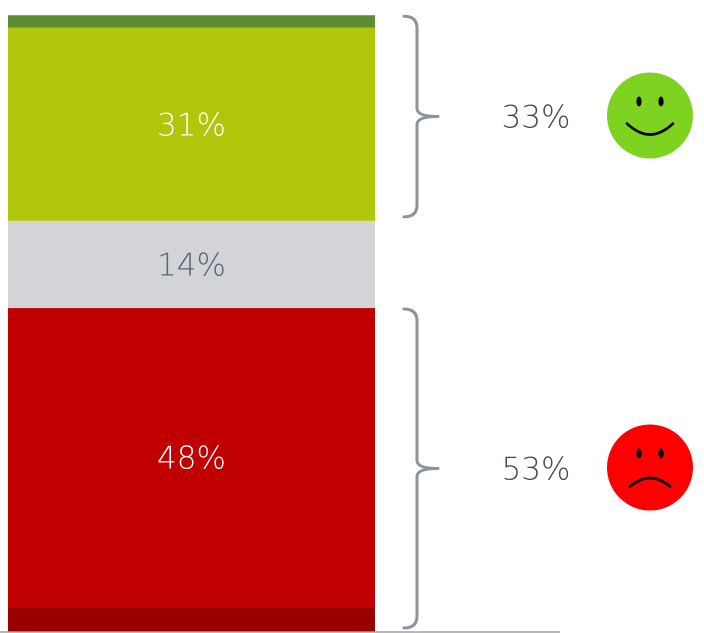 Image resolution: width=704 pixels, height=633 pixels. I want to click on segment-label-2: 14%, so click(191, 265).